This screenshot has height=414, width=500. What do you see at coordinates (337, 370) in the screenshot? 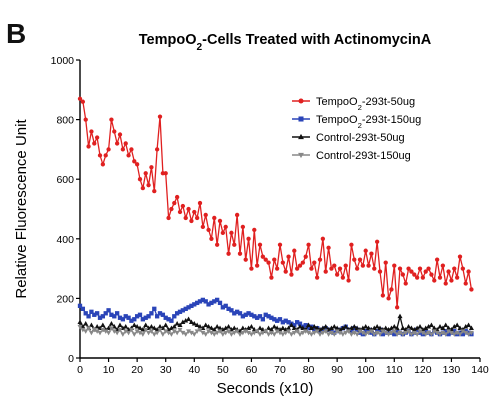
I see `x-tick-label: 90` at bounding box center [337, 370].